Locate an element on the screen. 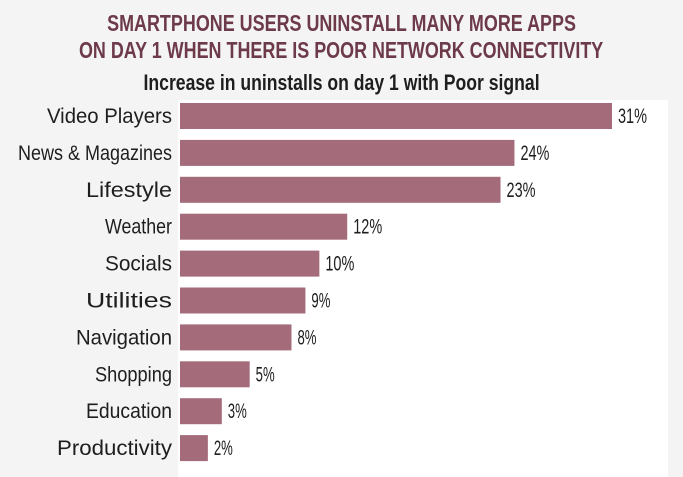  value-label-2: 23% is located at coordinates (521, 190).